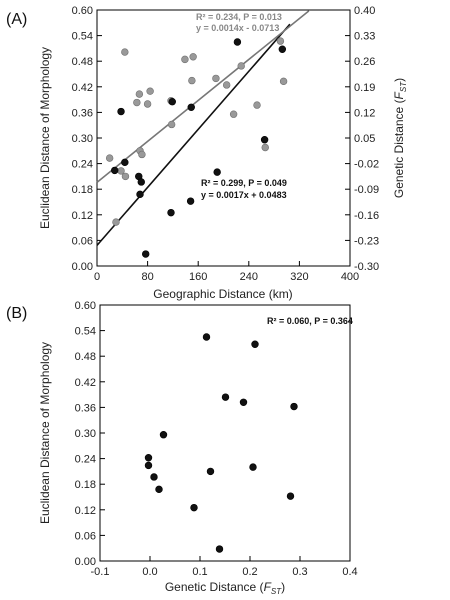 Image resolution: width=450 pixels, height=600 pixels. Describe the element at coordinates (198, 277) in the screenshot. I see `x-tick-label: 160` at that location.